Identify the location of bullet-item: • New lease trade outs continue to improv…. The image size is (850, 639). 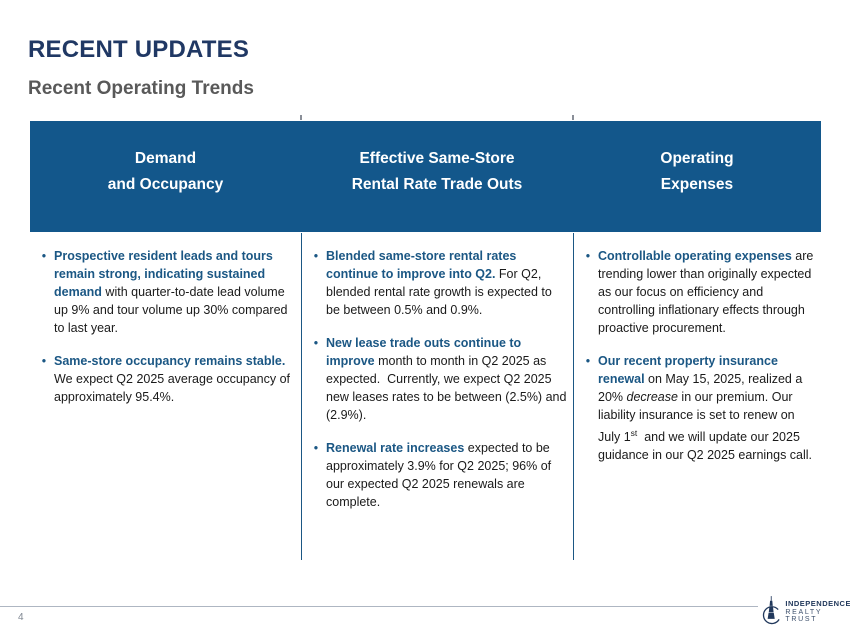
(436, 379).